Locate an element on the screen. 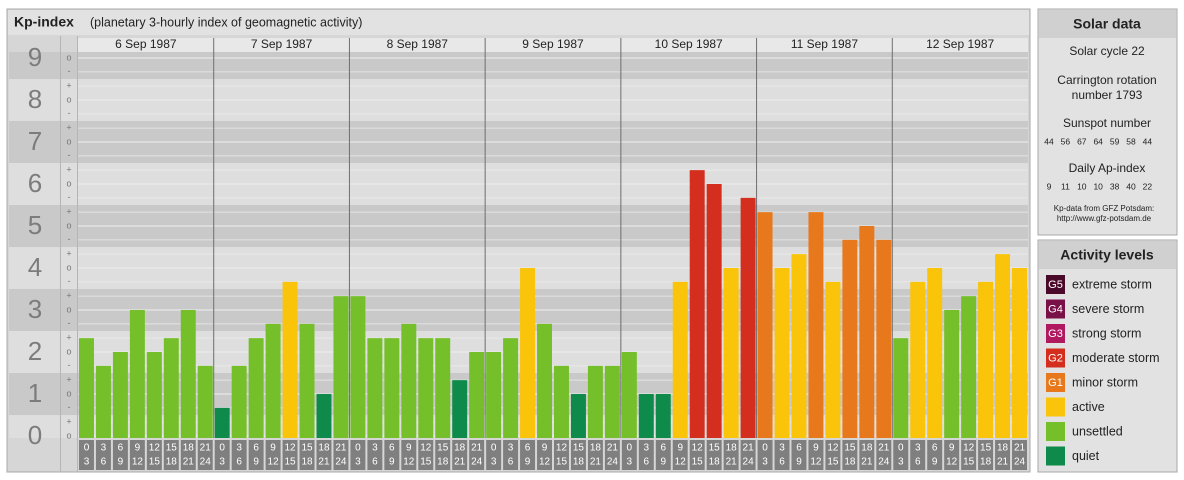  legend-title-bar is located at coordinates (1107, 255).